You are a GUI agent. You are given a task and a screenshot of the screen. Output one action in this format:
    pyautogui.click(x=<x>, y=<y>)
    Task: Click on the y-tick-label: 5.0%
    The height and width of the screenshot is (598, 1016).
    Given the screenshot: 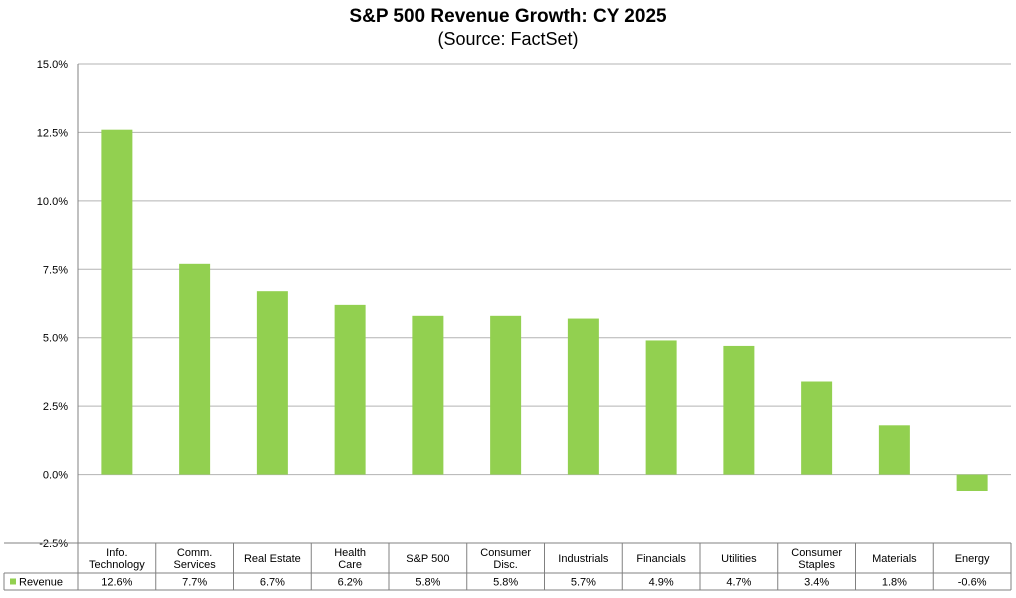 What is the action you would take?
    pyautogui.click(x=55, y=339)
    